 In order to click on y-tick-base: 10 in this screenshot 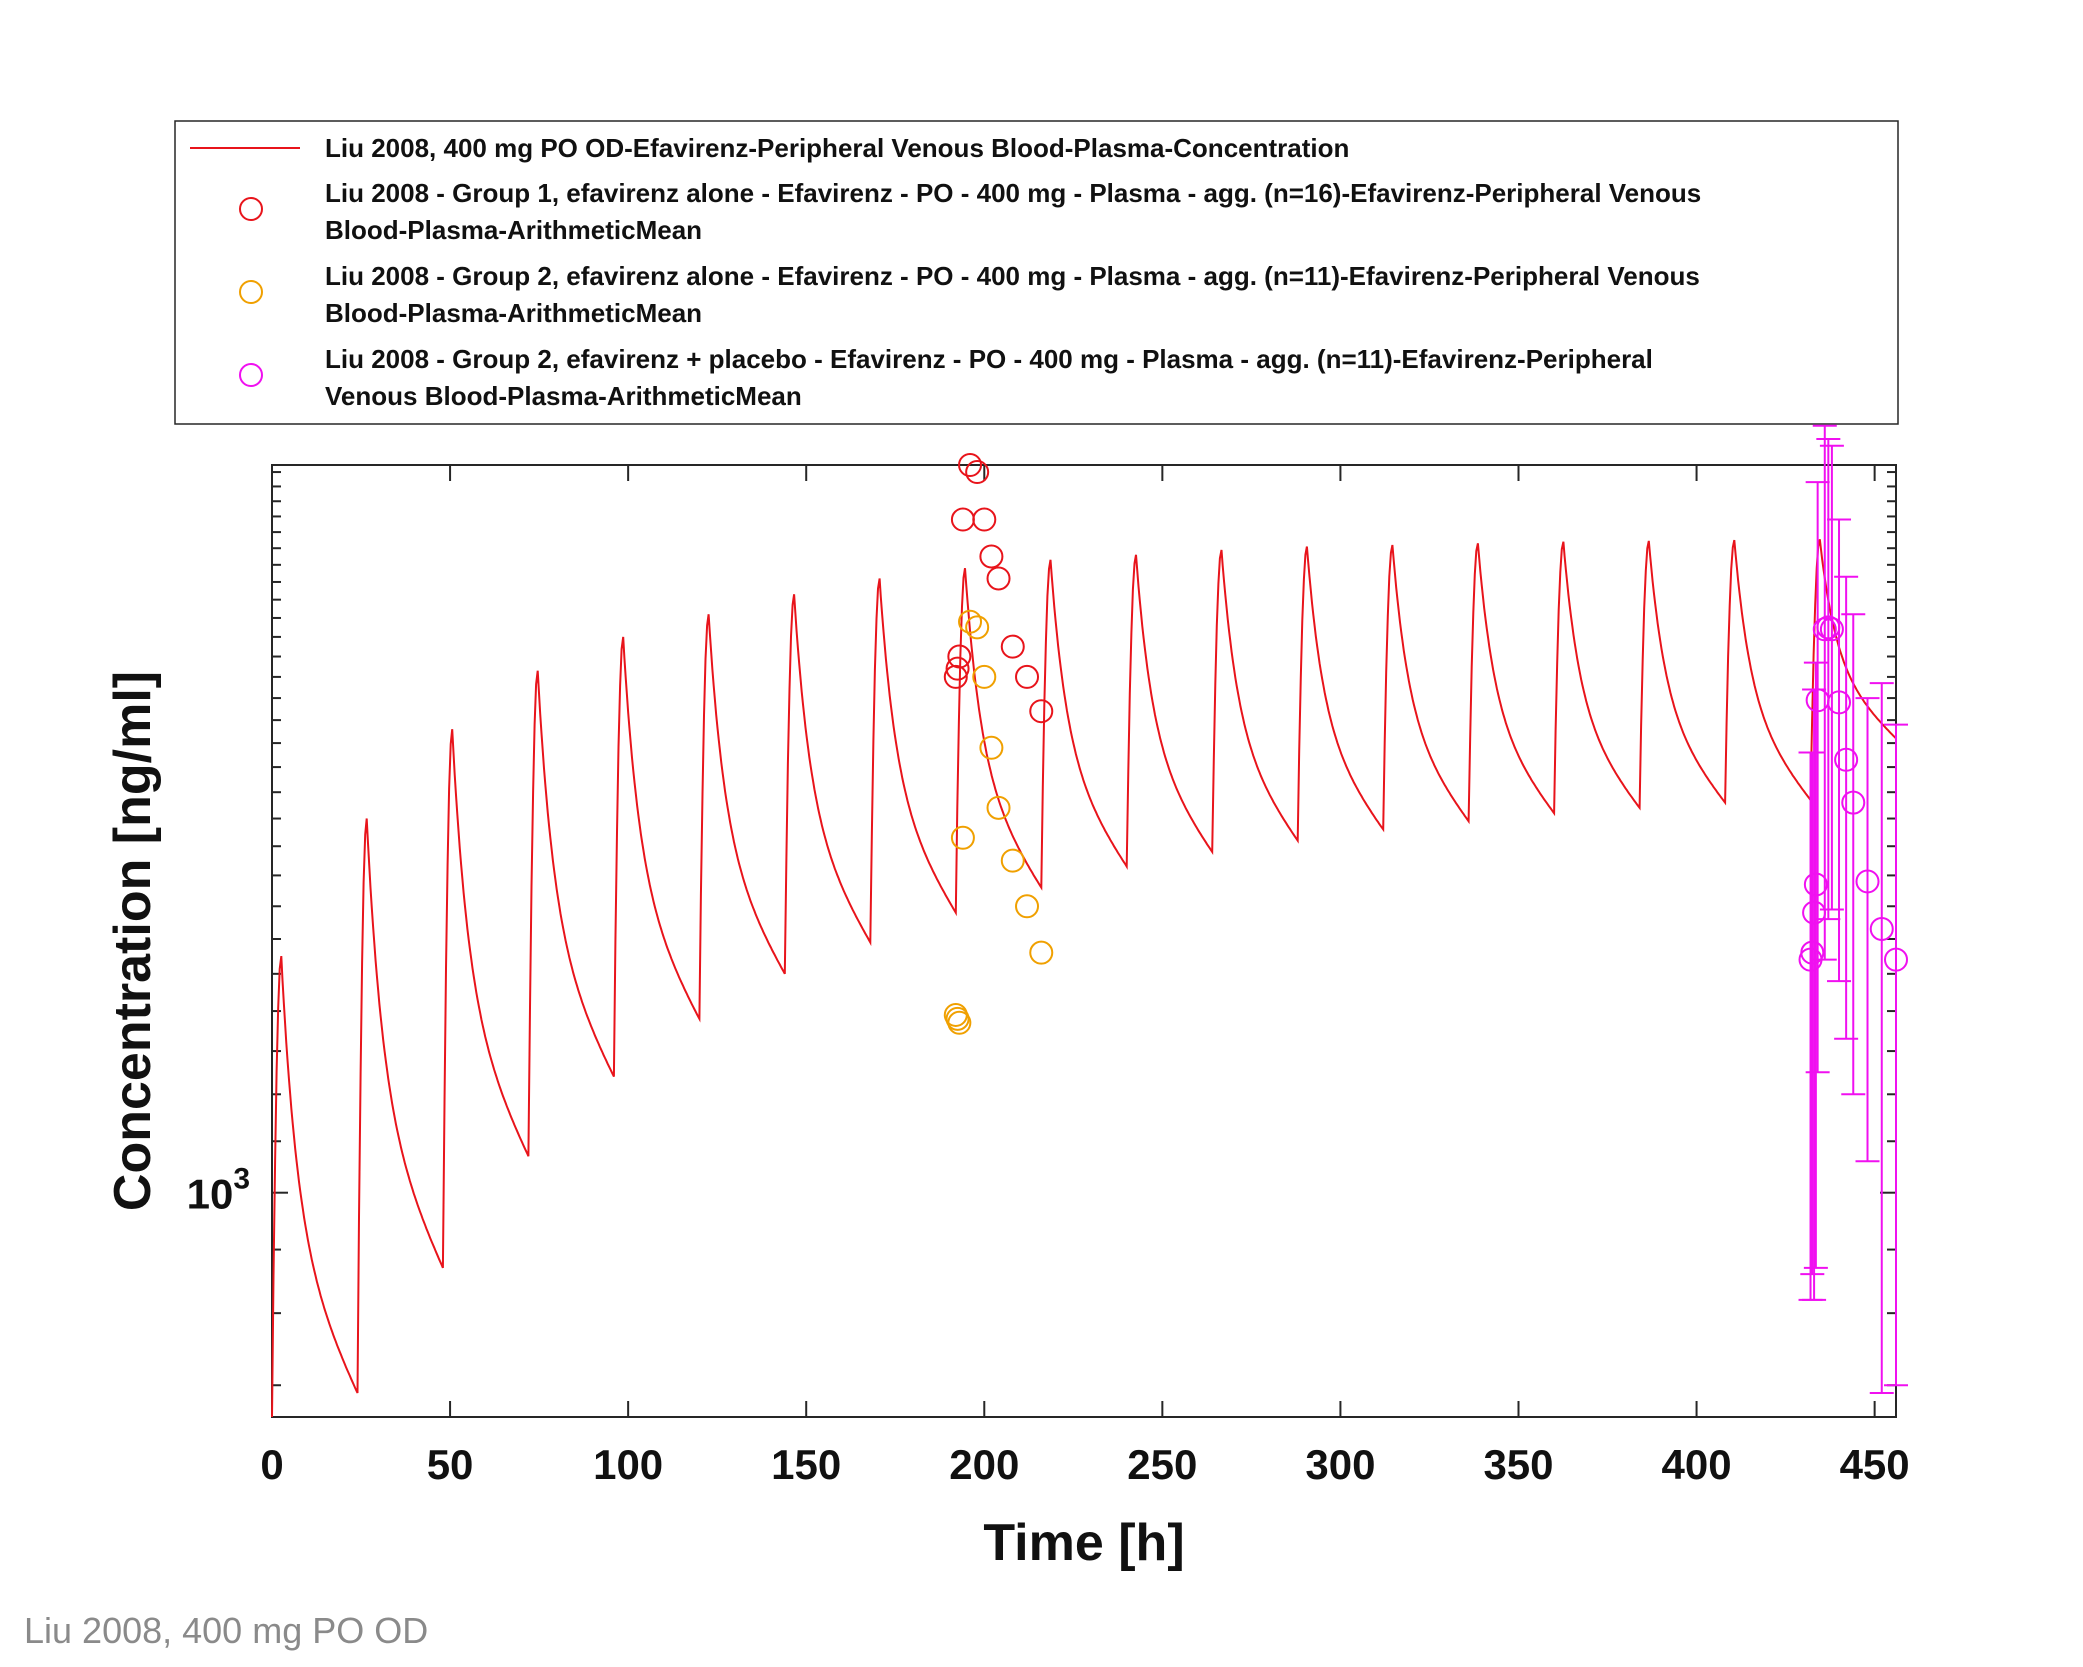, I will do `click(210, 1194)`.